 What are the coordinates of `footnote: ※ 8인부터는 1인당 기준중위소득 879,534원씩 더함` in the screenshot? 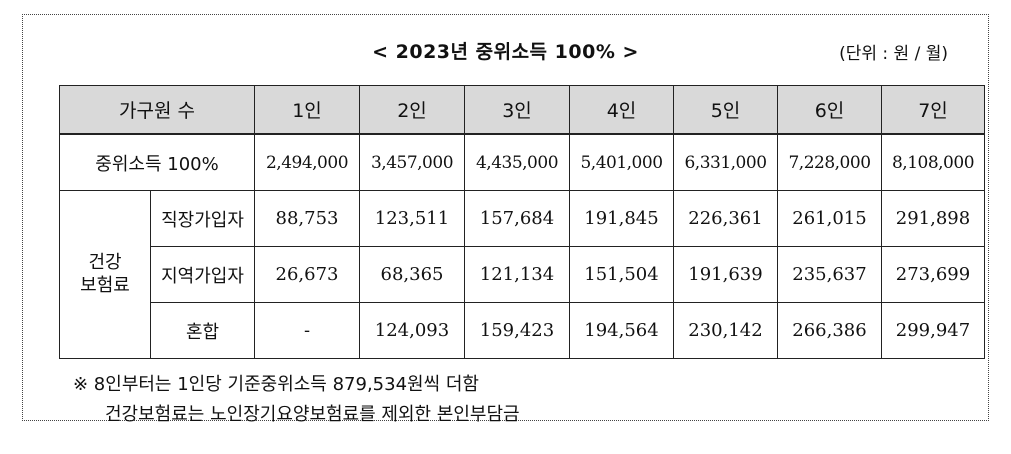 It's located at (276, 384).